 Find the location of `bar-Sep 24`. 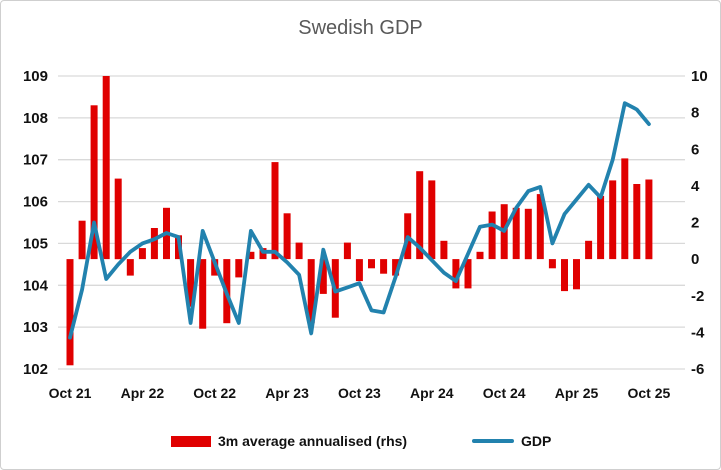

bar-Sep 24 is located at coordinates (492, 235).